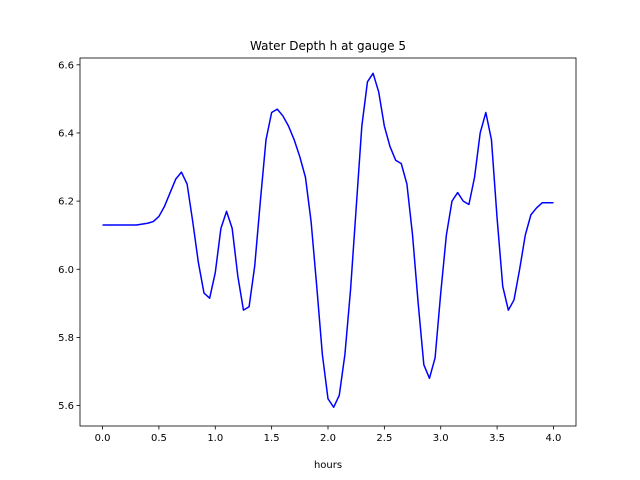  What do you see at coordinates (328, 438) in the screenshot?
I see `x-tick-label: 2.0` at bounding box center [328, 438].